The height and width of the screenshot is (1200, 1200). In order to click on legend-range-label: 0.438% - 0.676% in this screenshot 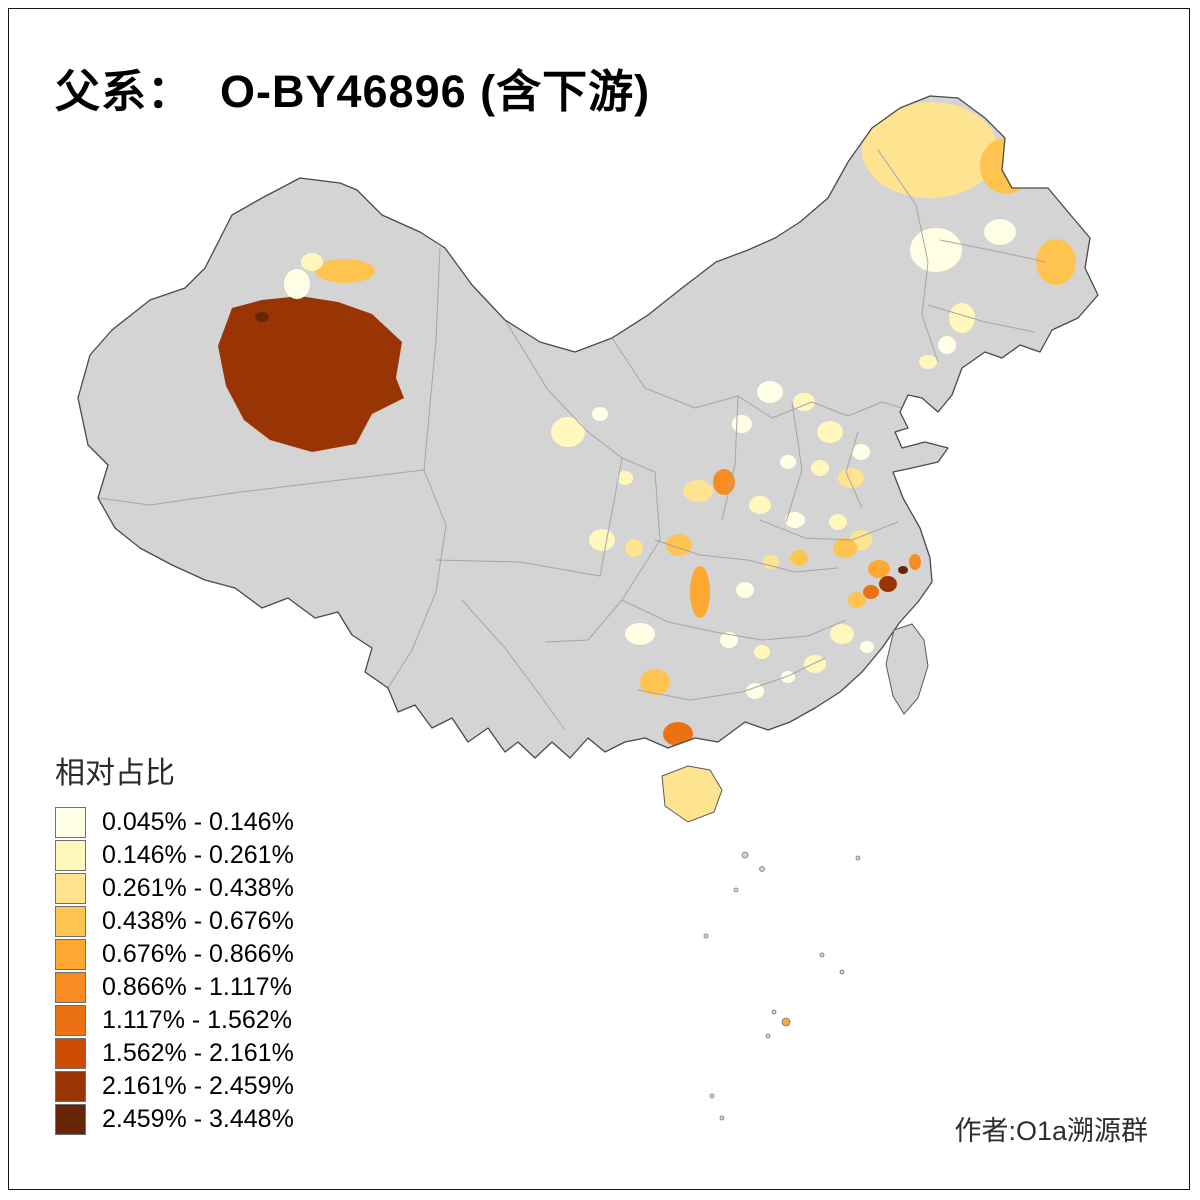, I will do `click(198, 921)`.